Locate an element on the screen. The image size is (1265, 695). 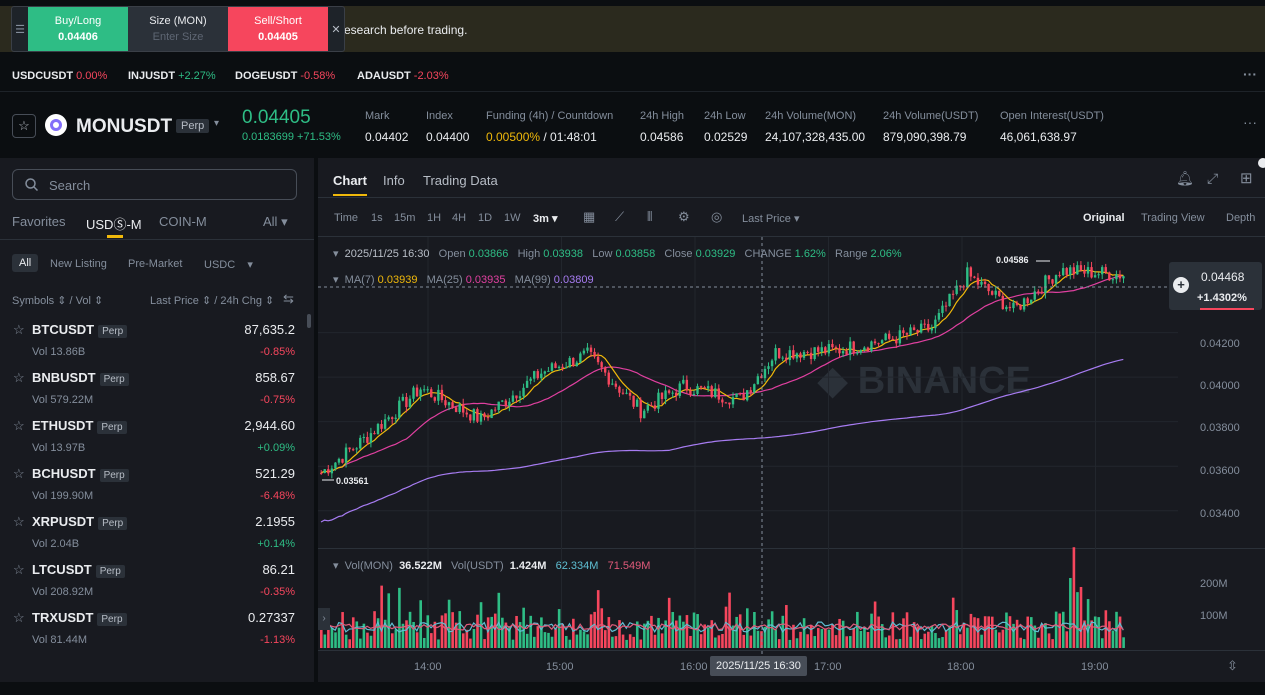
interval-3m-active: 3m ▾ is located at coordinates (545, 218).